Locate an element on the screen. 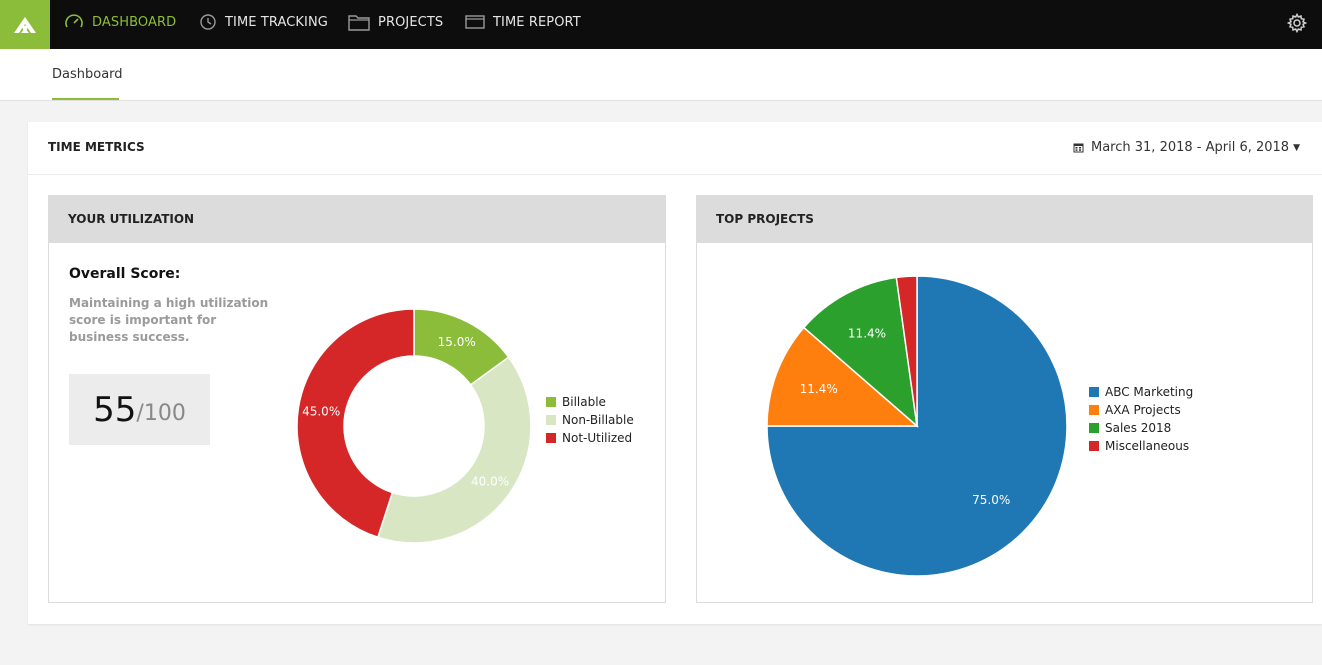 The width and height of the screenshot is (1322, 665). logo-icon is located at coordinates (25, 24).